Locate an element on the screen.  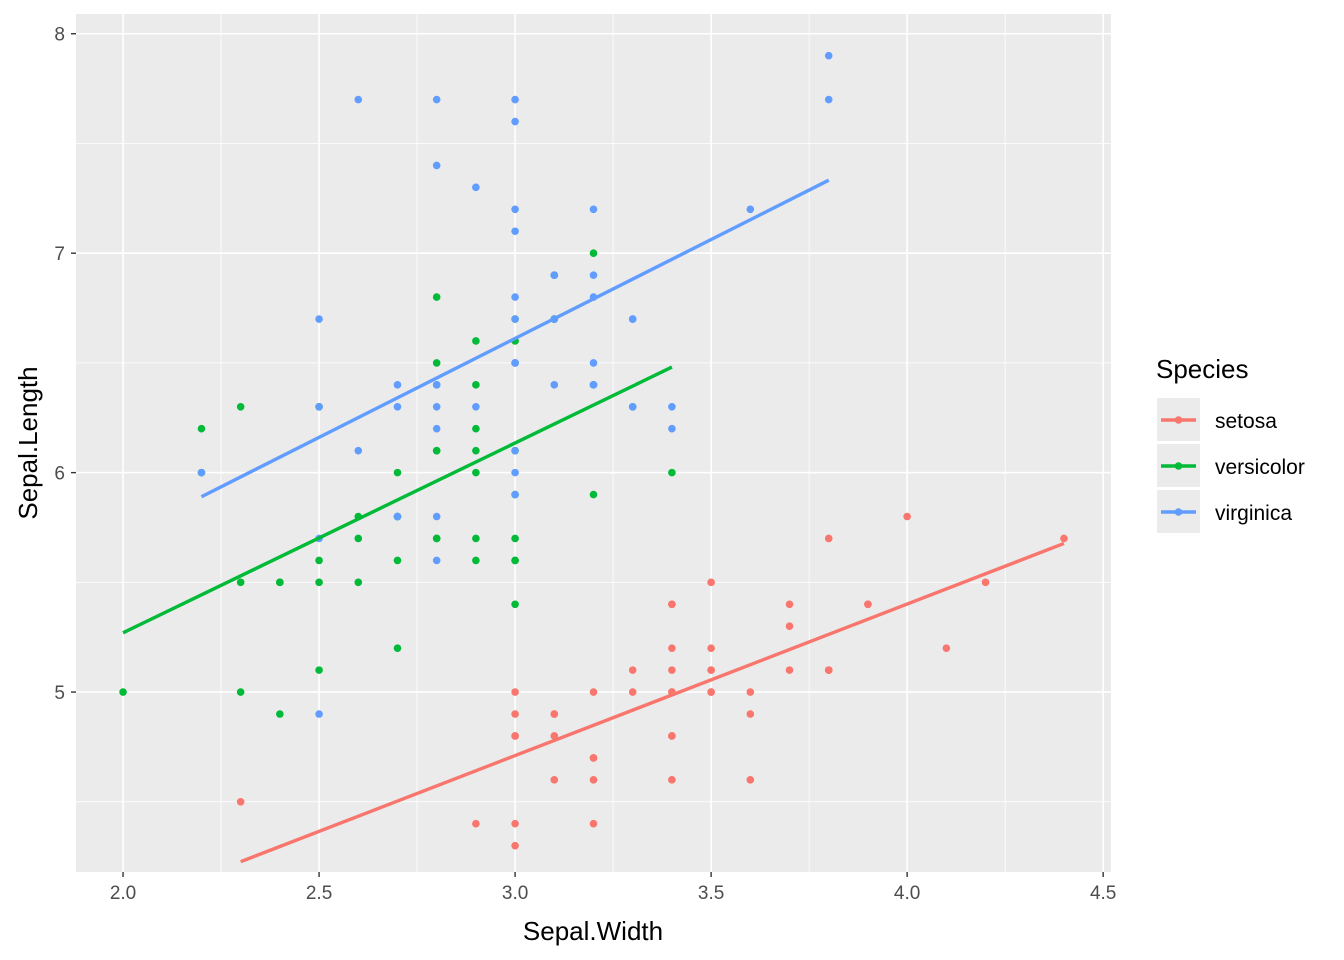
regression-line-versicolor is located at coordinates (397, 500).